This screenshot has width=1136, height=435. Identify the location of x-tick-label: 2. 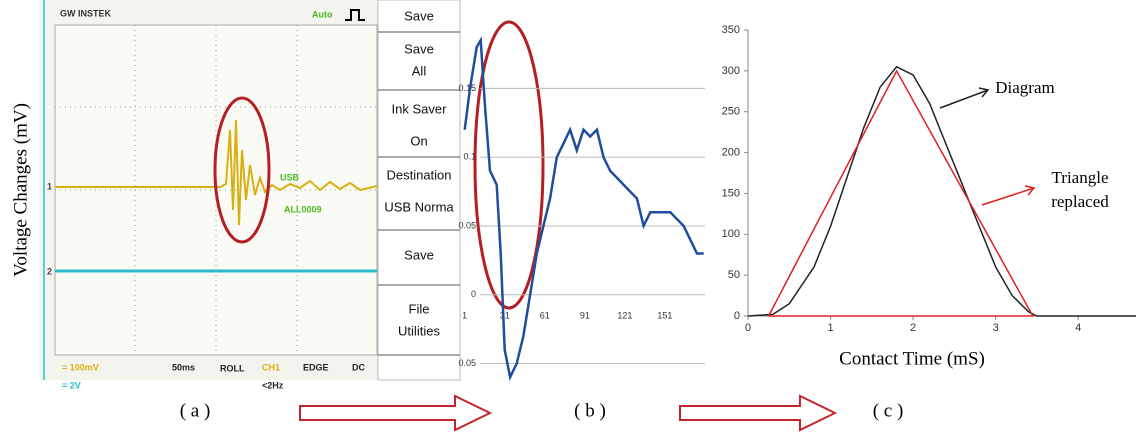
(913, 328).